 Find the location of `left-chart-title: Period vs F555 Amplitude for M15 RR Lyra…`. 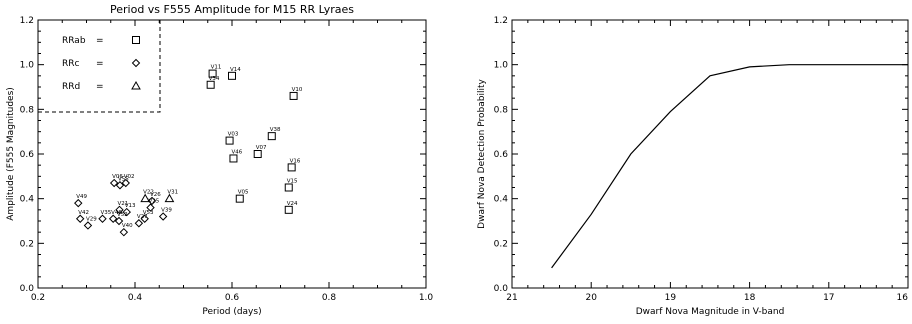

left-chart-title: Period vs F555 Amplitude for M15 RR Lyra… is located at coordinates (232, 9).